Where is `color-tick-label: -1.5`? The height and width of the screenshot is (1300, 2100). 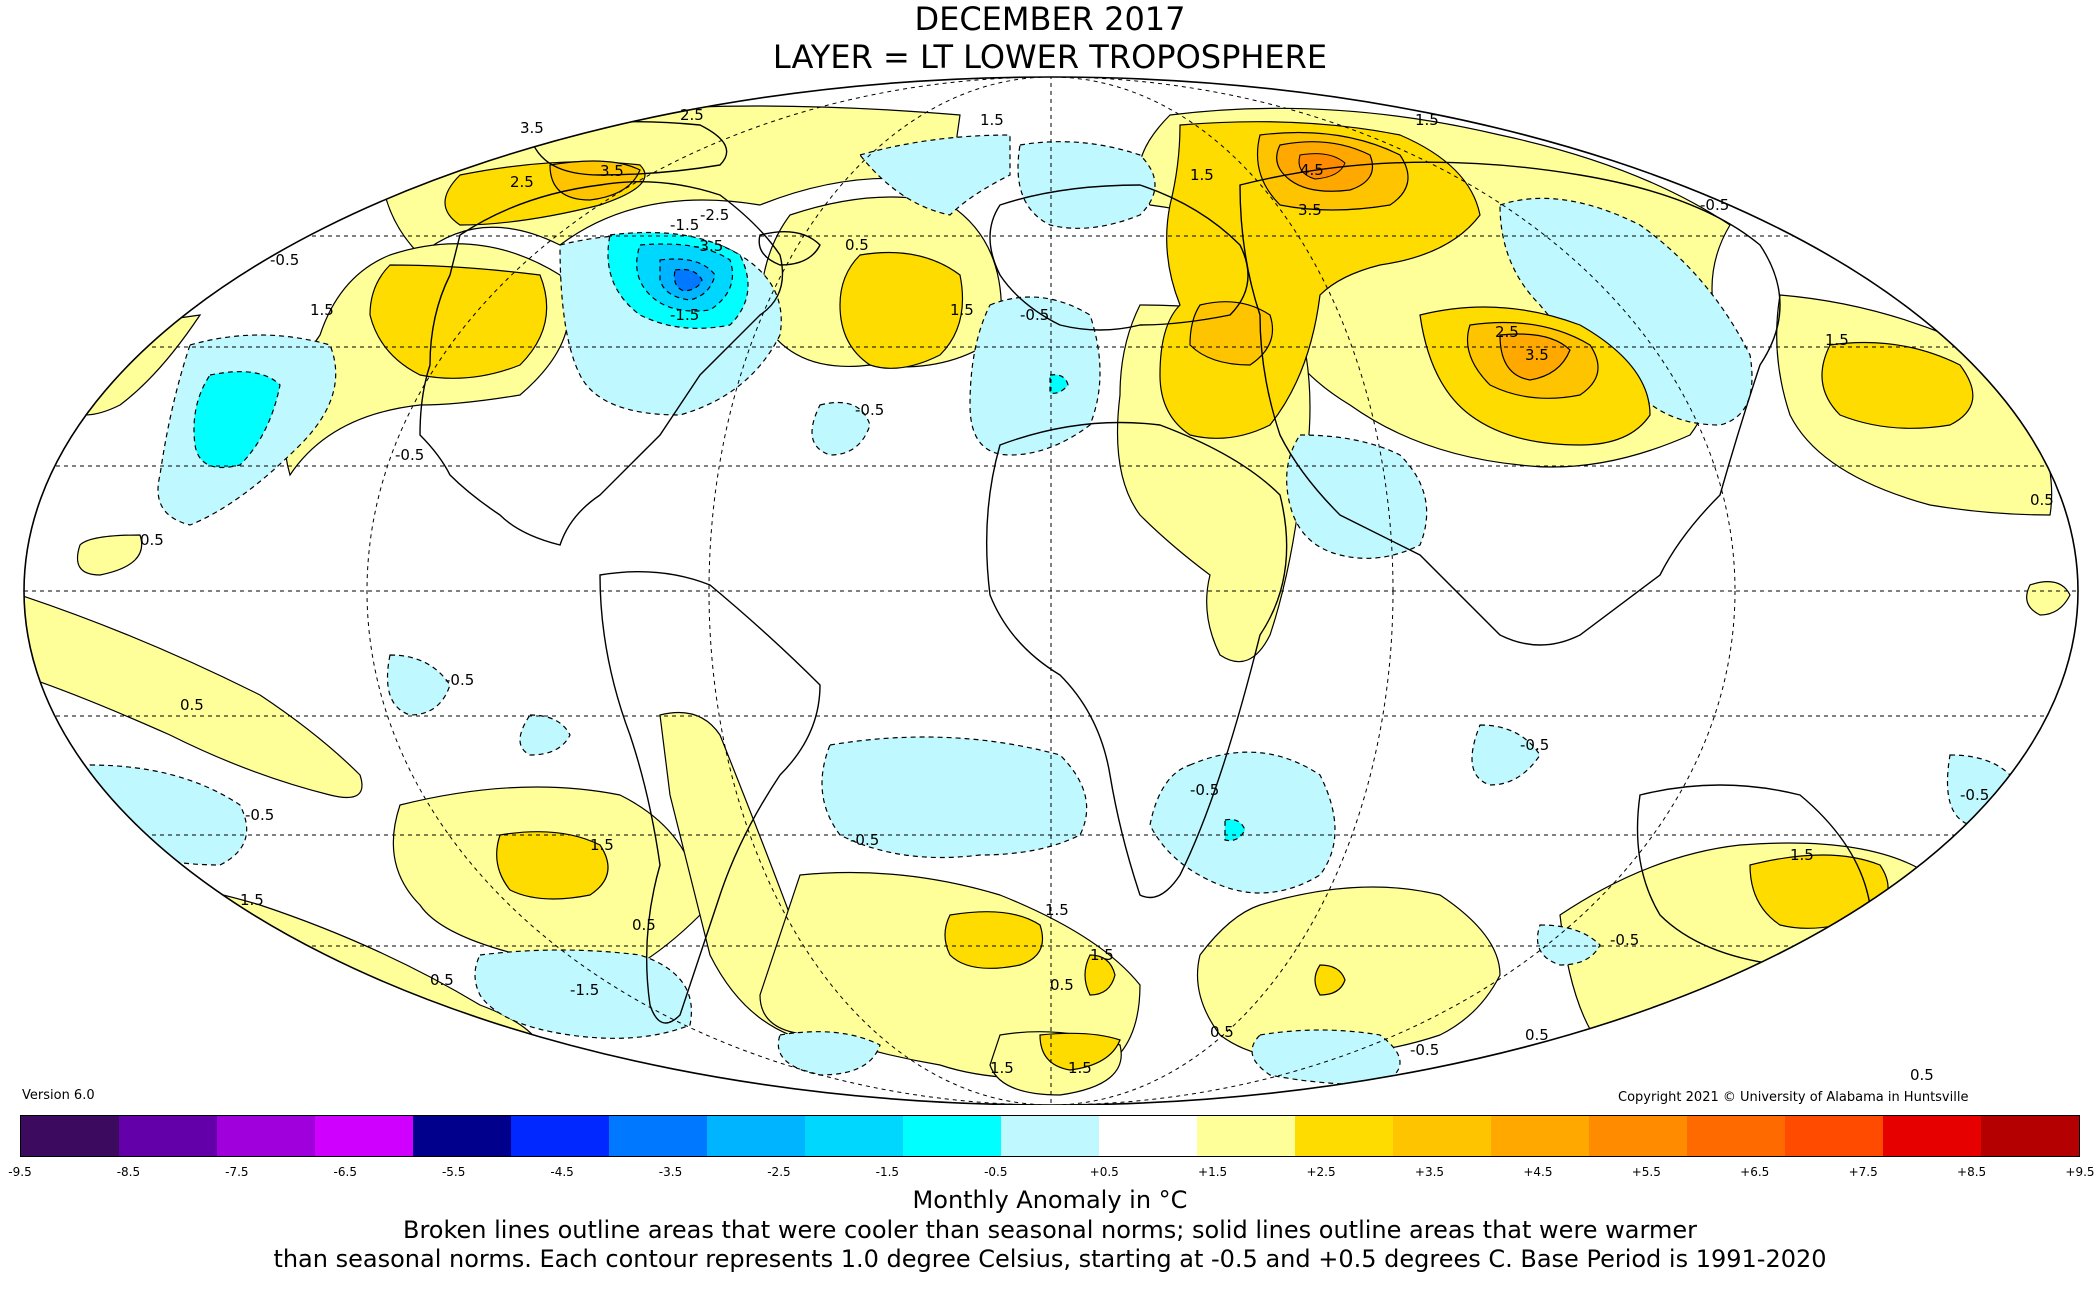
color-tick-label: -1.5 is located at coordinates (887, 1172).